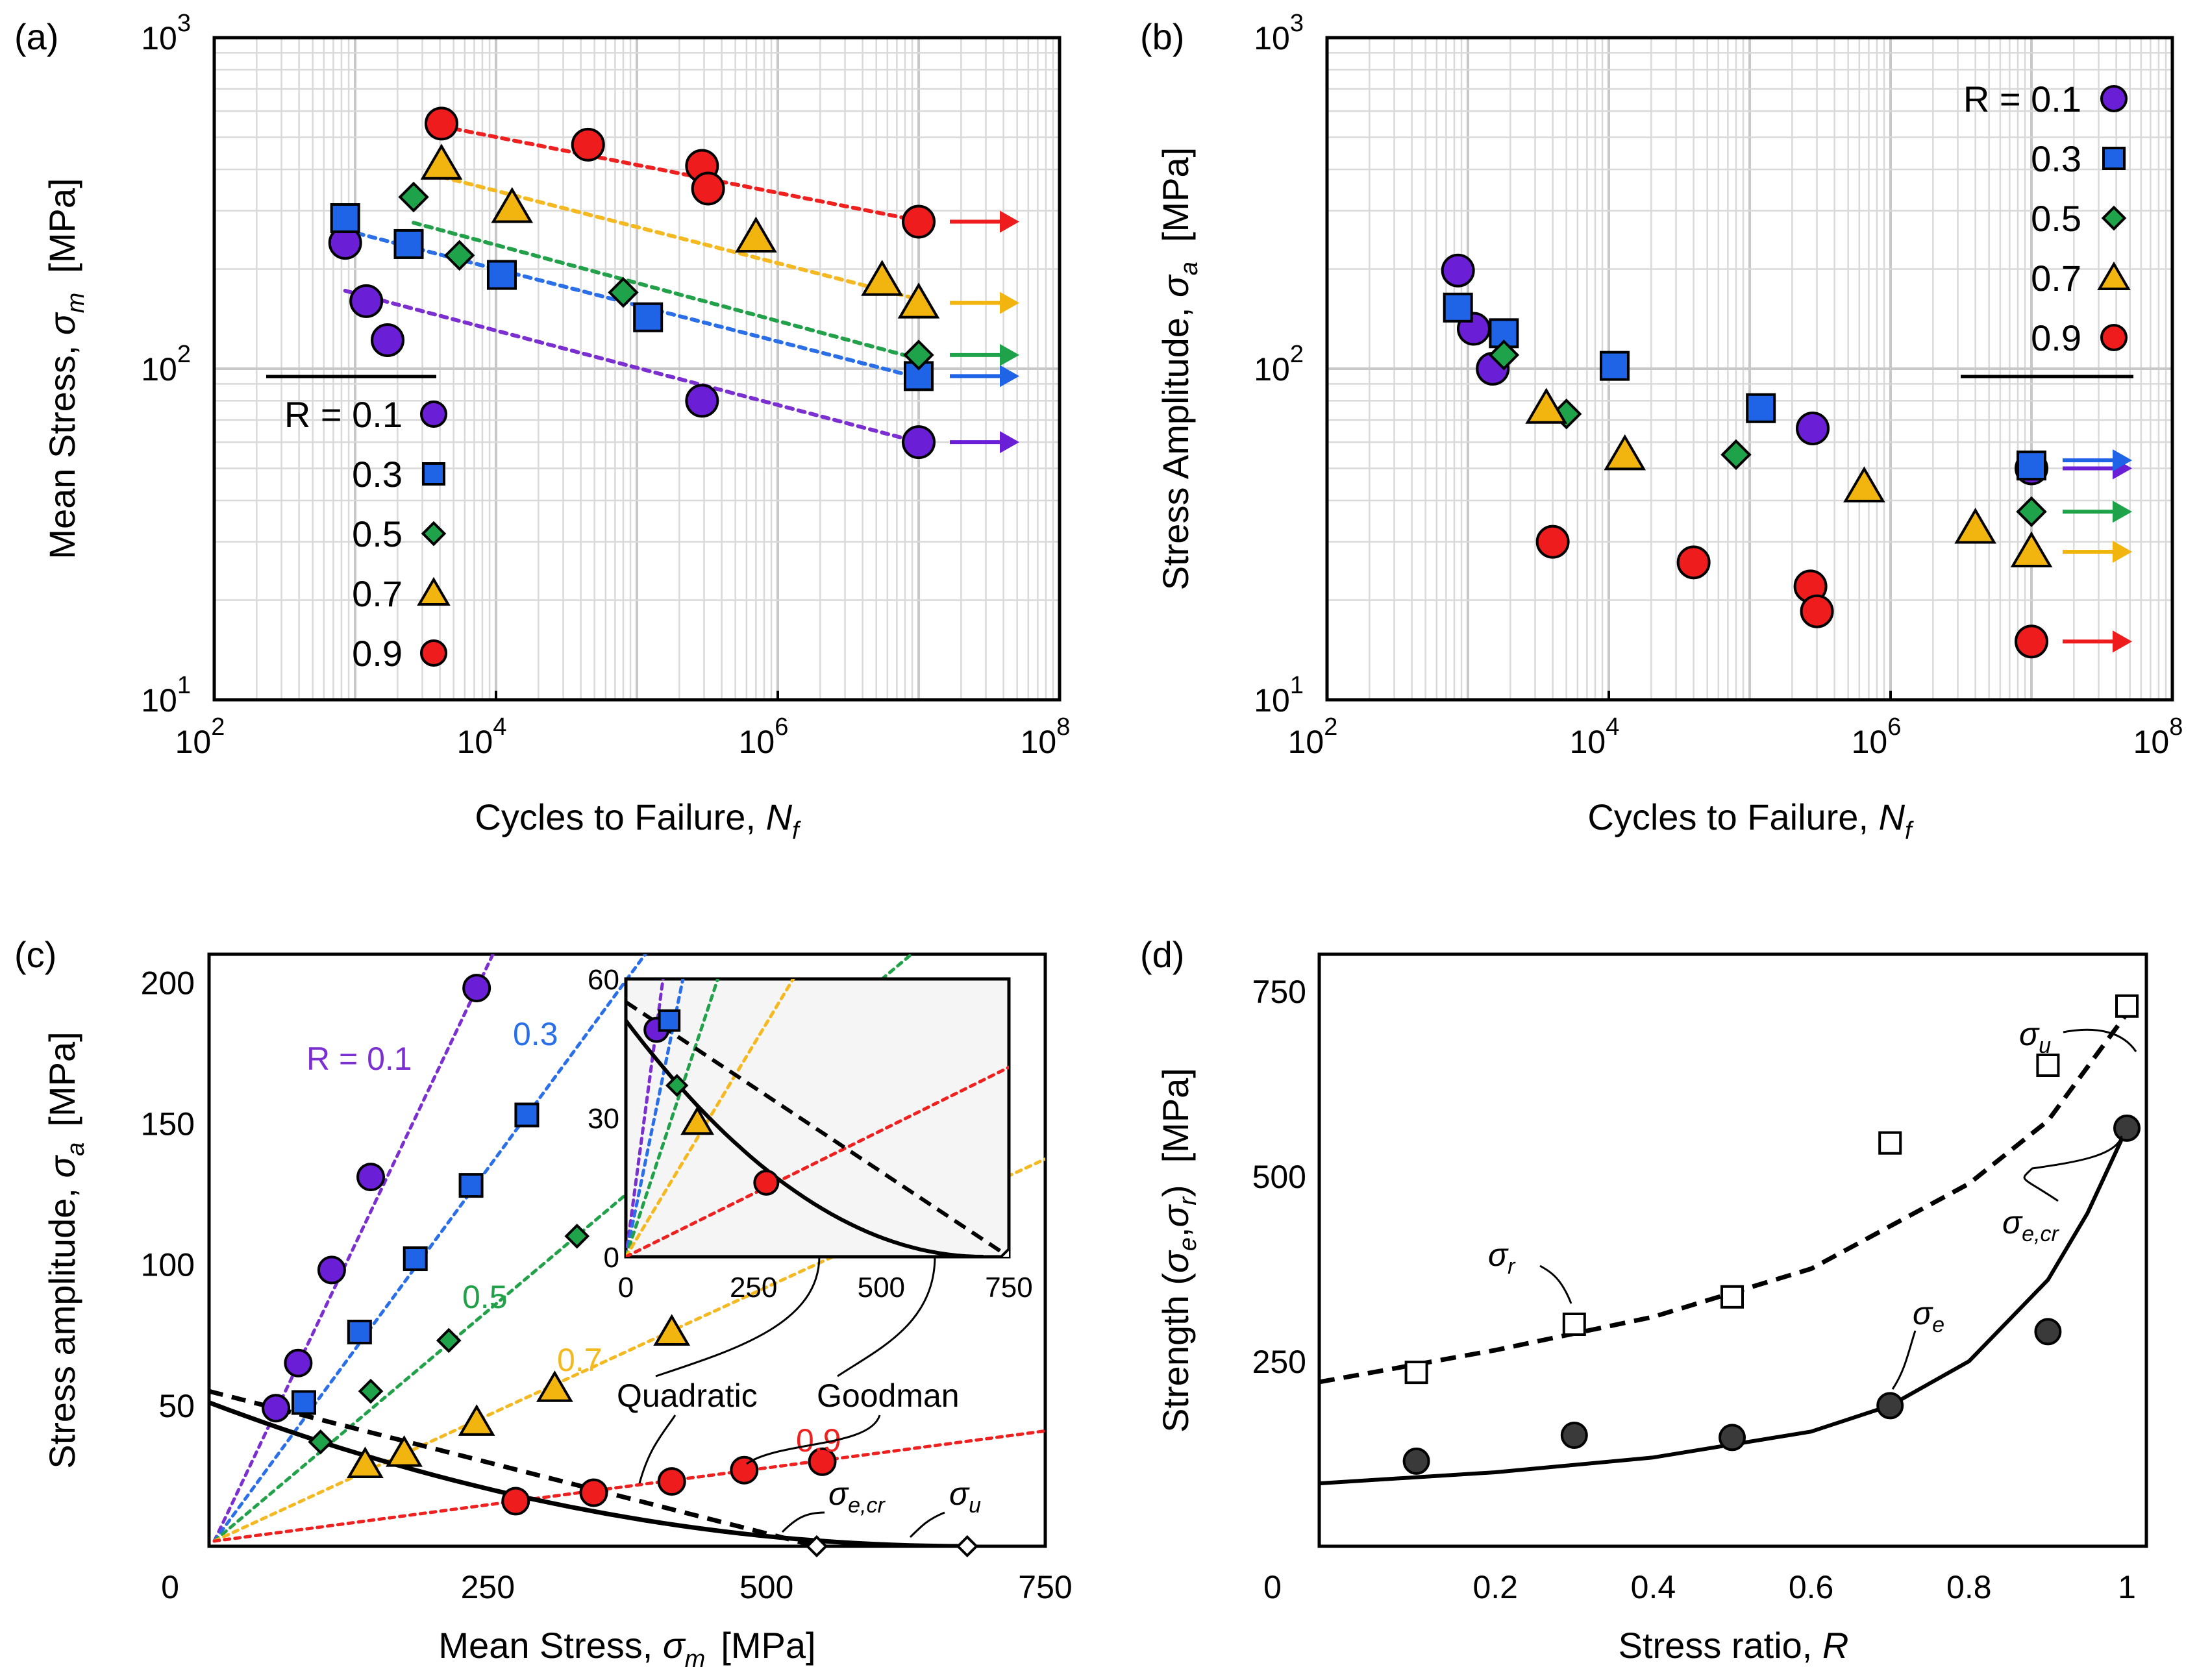  Describe the element at coordinates (579, 1360) in the screenshot. I see `c-ratio-label: 0.7` at that location.